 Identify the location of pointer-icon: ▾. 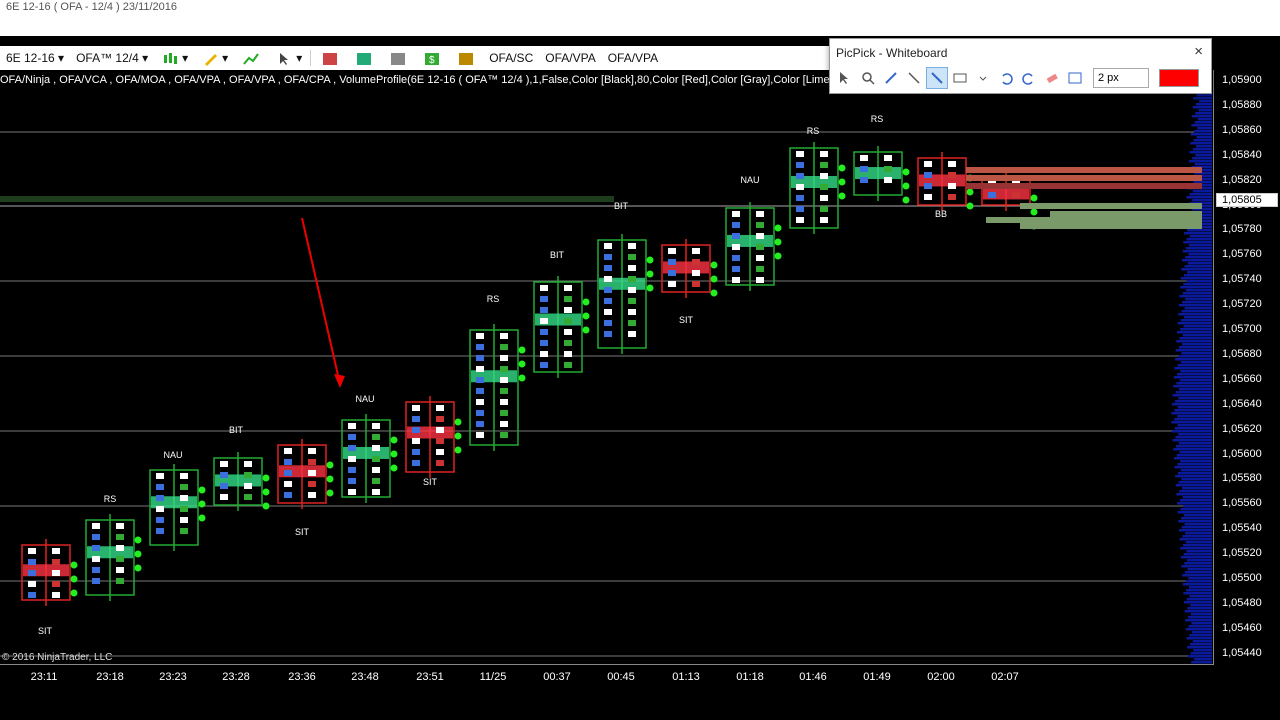
(288, 58).